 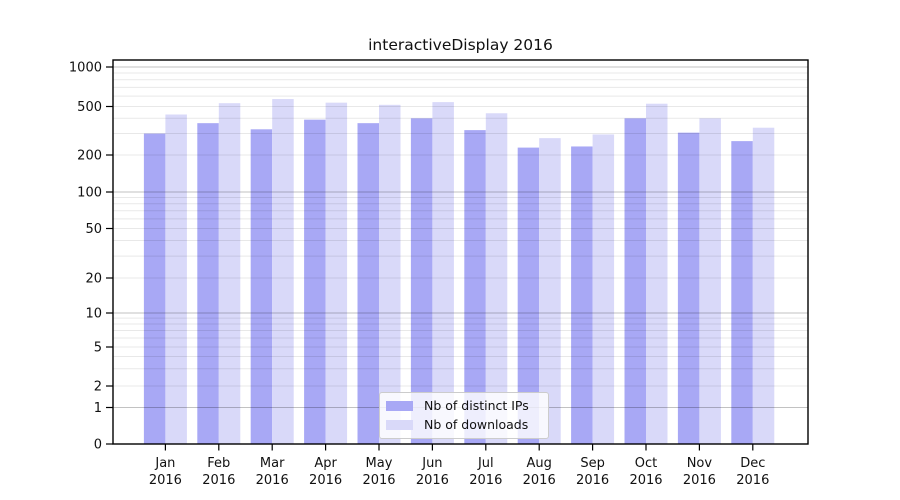 What do you see at coordinates (603, 289) in the screenshot?
I see `bar-downloads-sep` at bounding box center [603, 289].